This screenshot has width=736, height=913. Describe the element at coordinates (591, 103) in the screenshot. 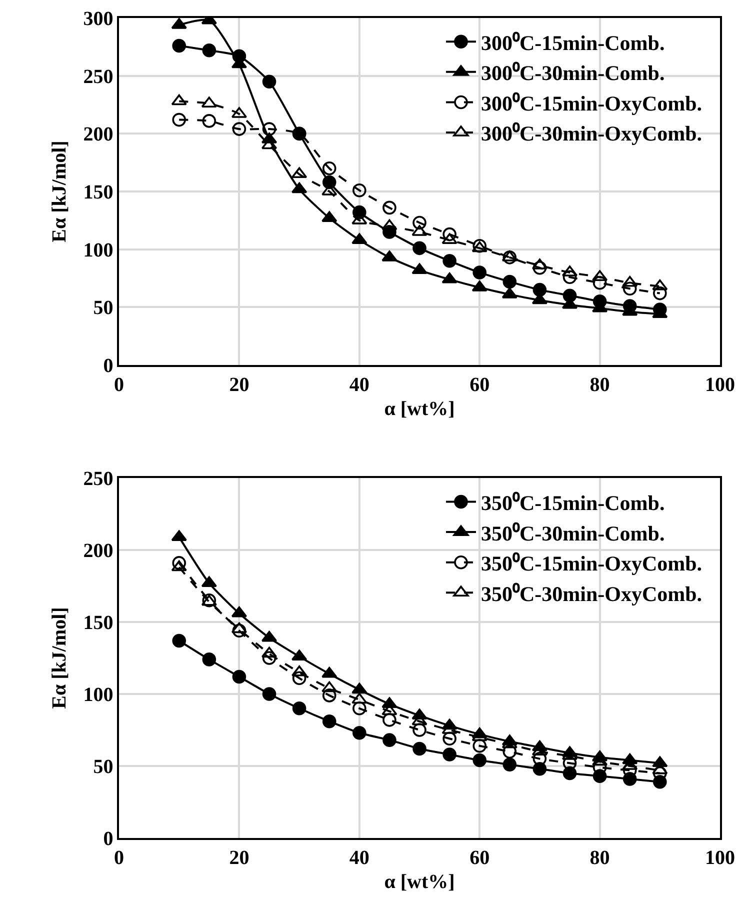

I see `legend-label: 300⁰C-15min-OxyComb.` at that location.